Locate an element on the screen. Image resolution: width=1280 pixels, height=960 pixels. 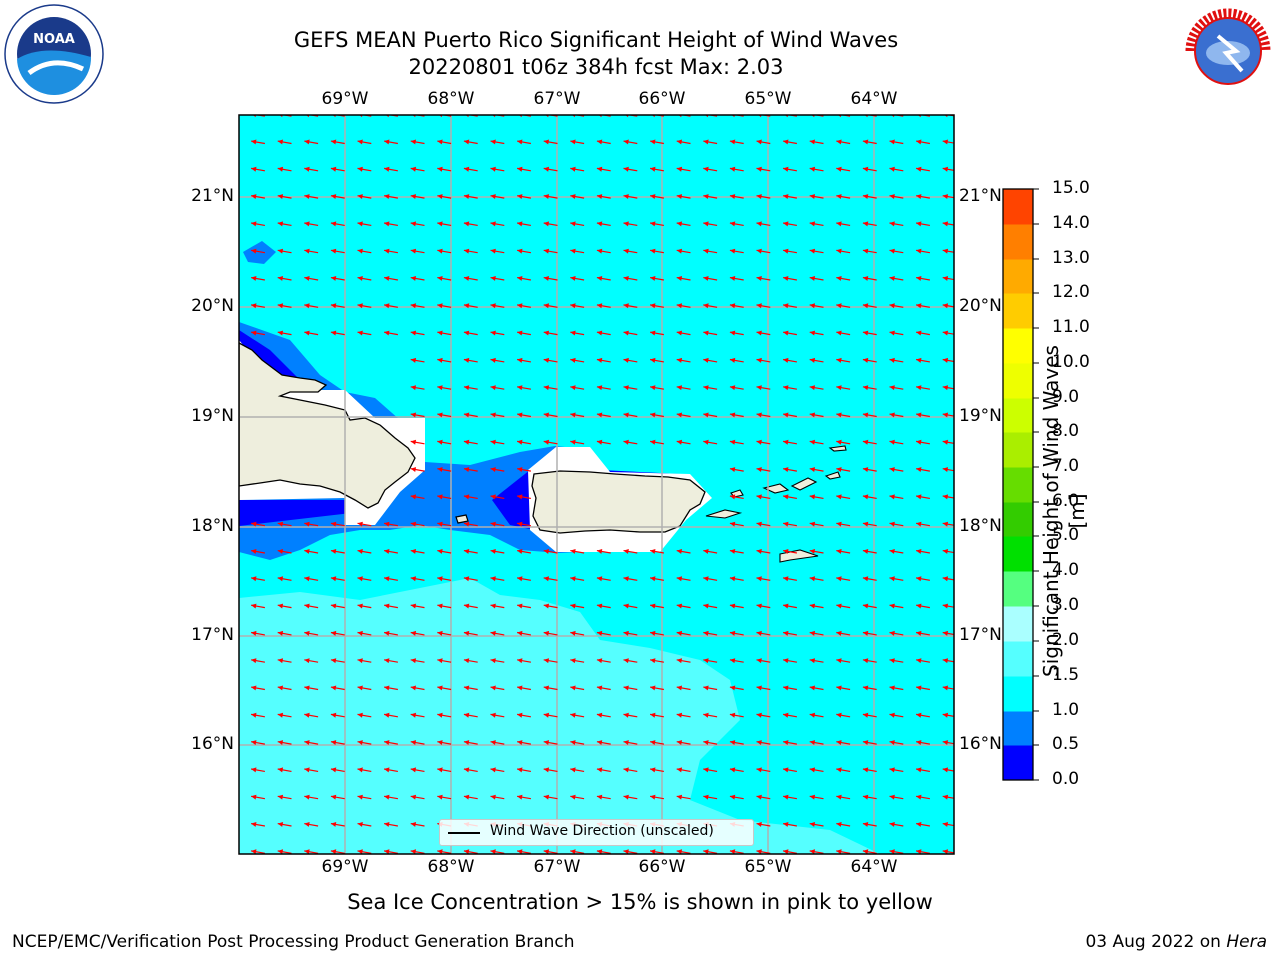
lon-bottom-65w: 65°W is located at coordinates (768, 867).